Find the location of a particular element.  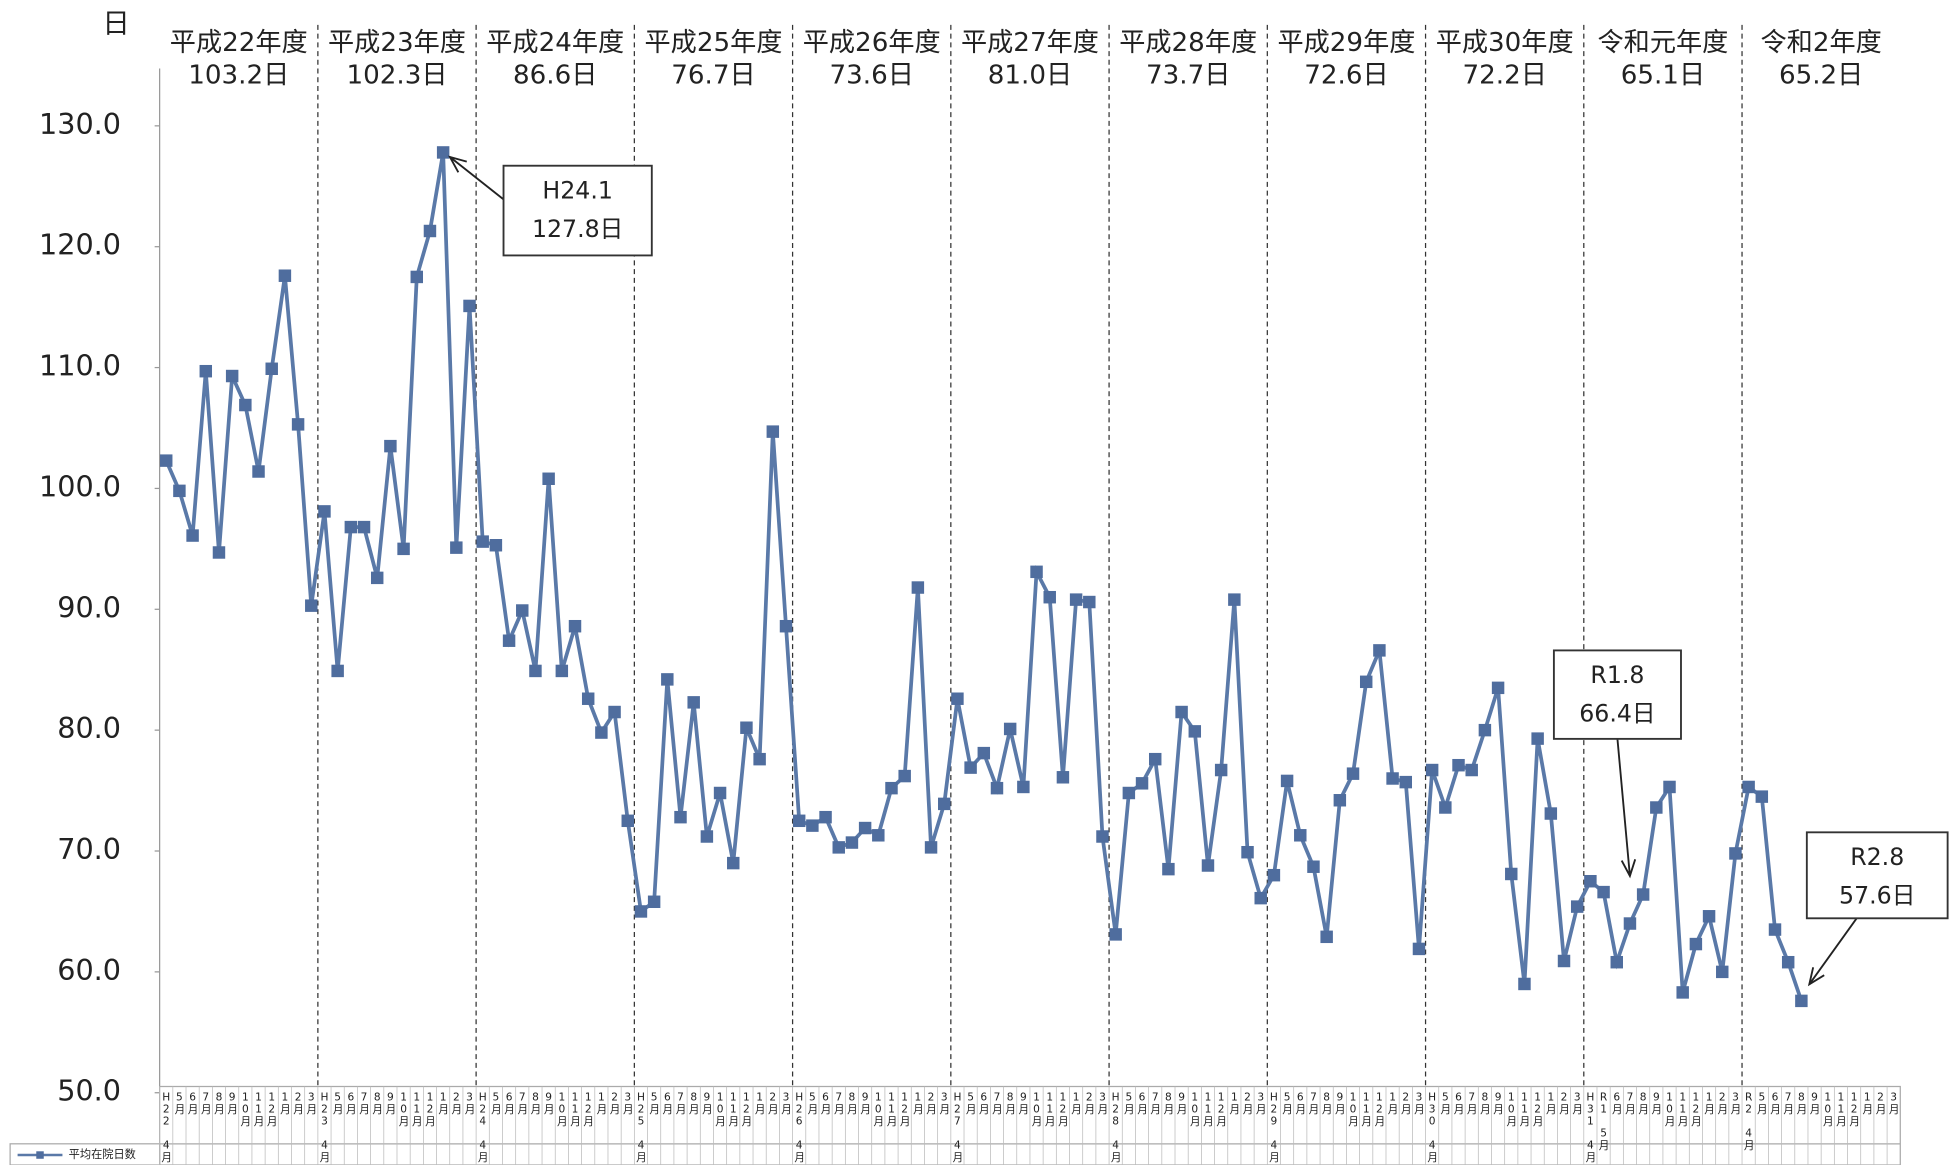

annotation-text: 127.8日 is located at coordinates (577, 229).